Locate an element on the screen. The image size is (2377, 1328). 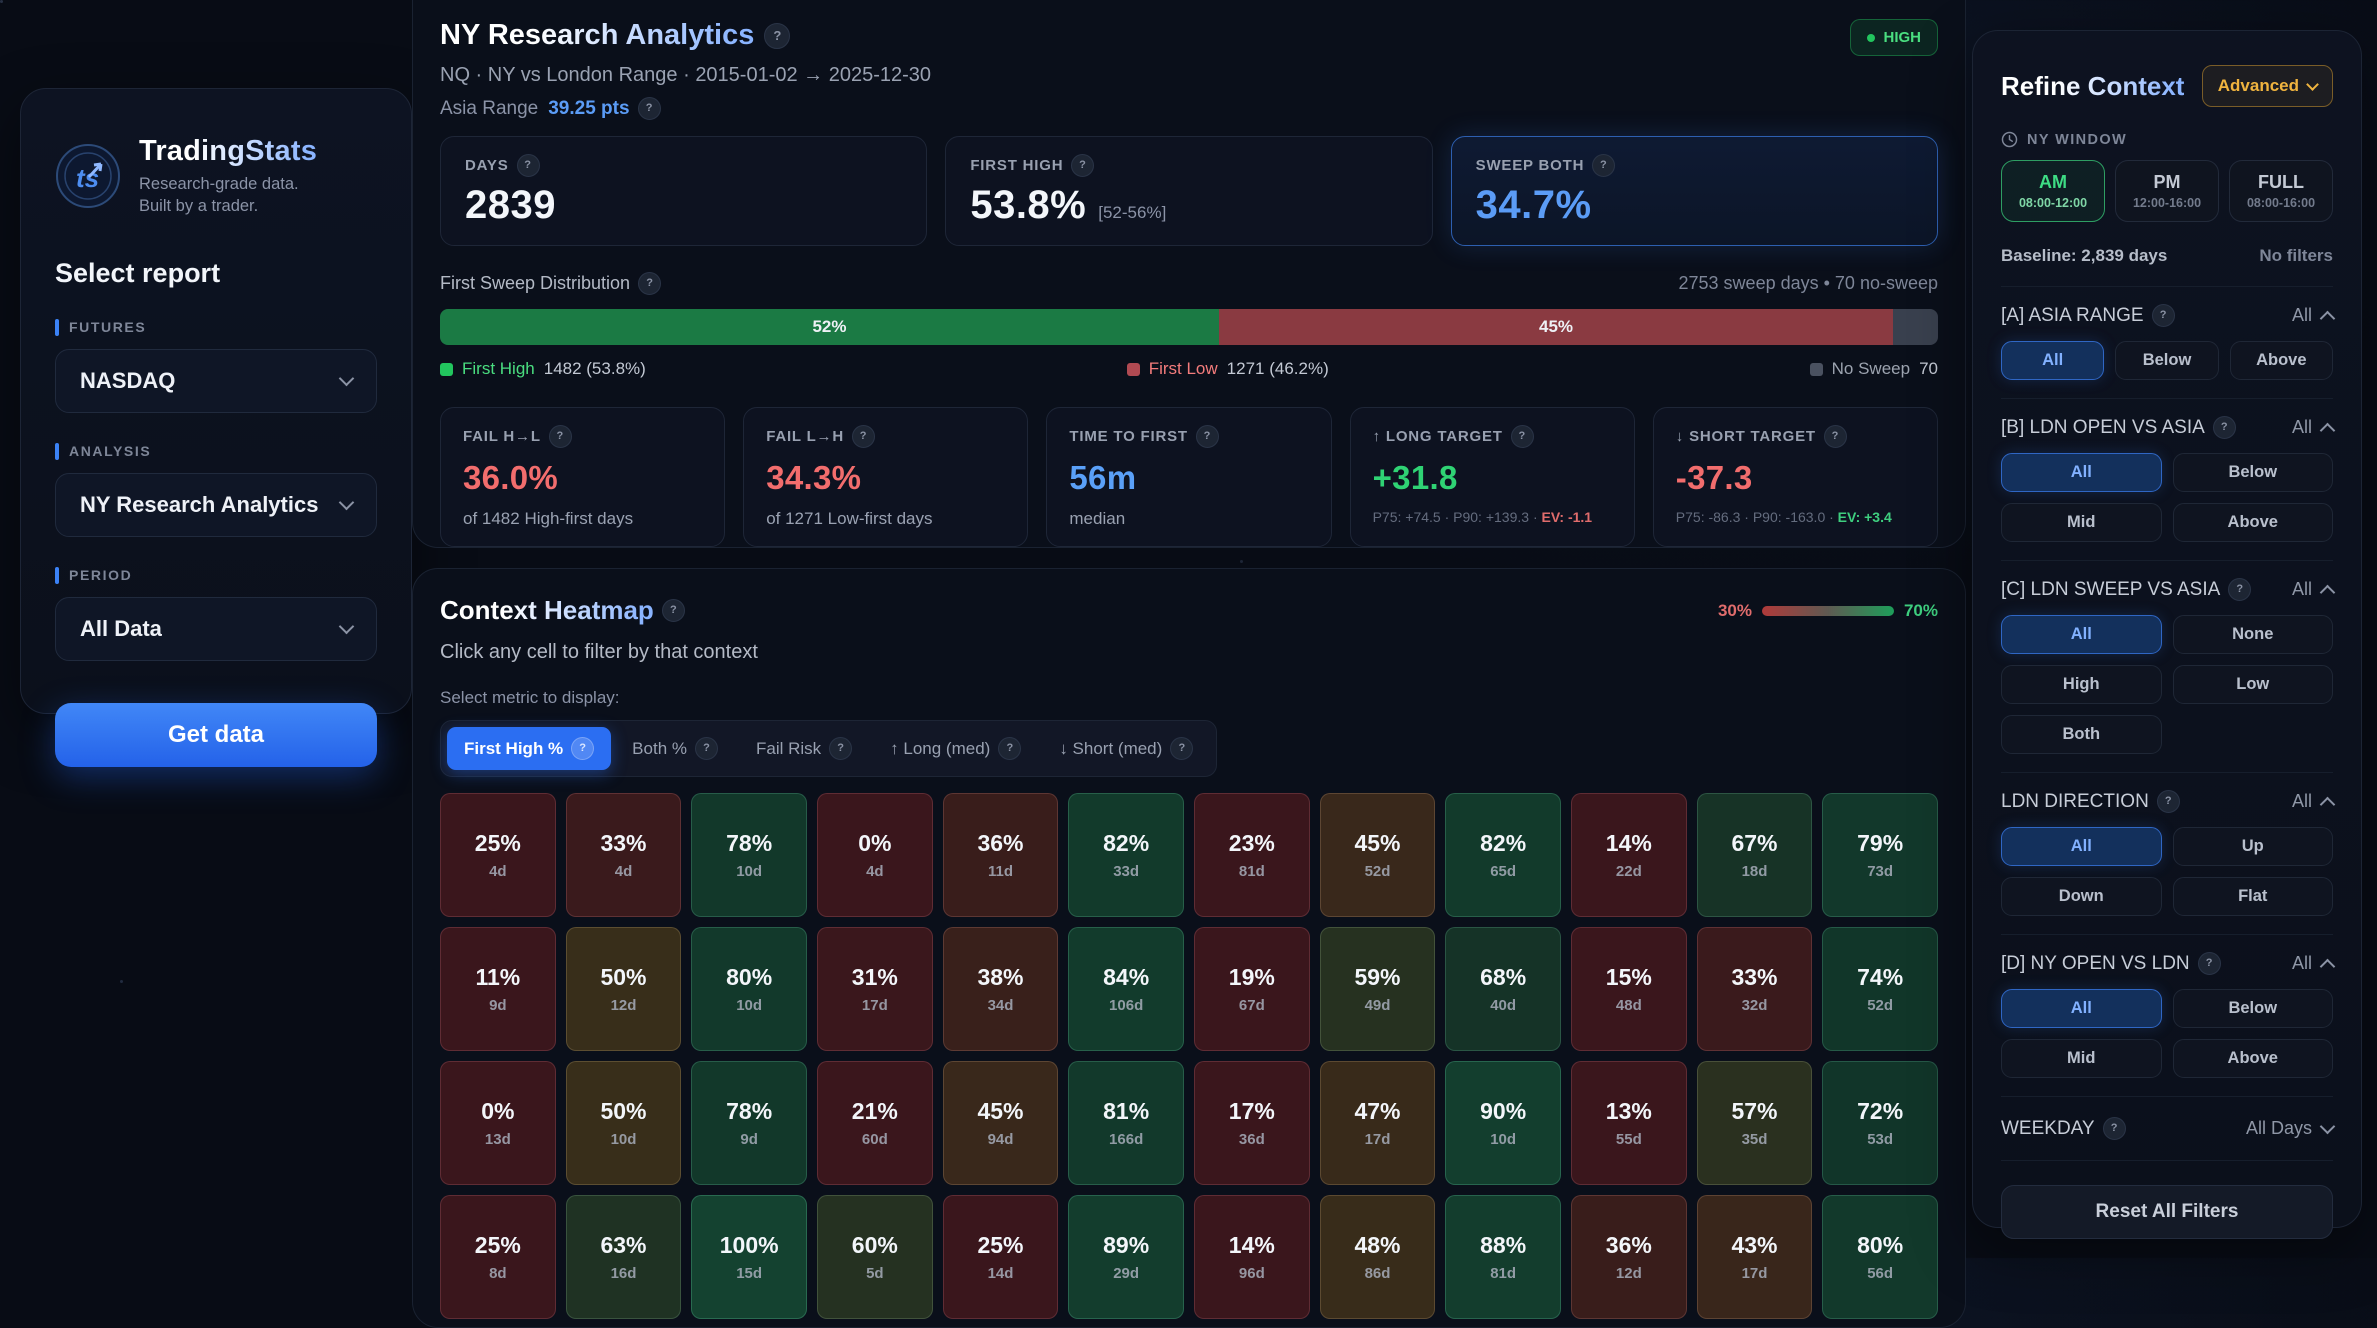
ny-window-am: AM 08:00-12:00 is located at coordinates (2053, 191).